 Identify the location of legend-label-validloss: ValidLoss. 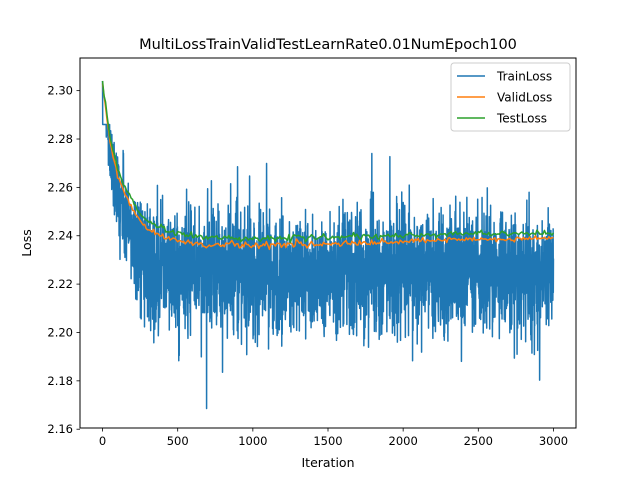
(524, 98).